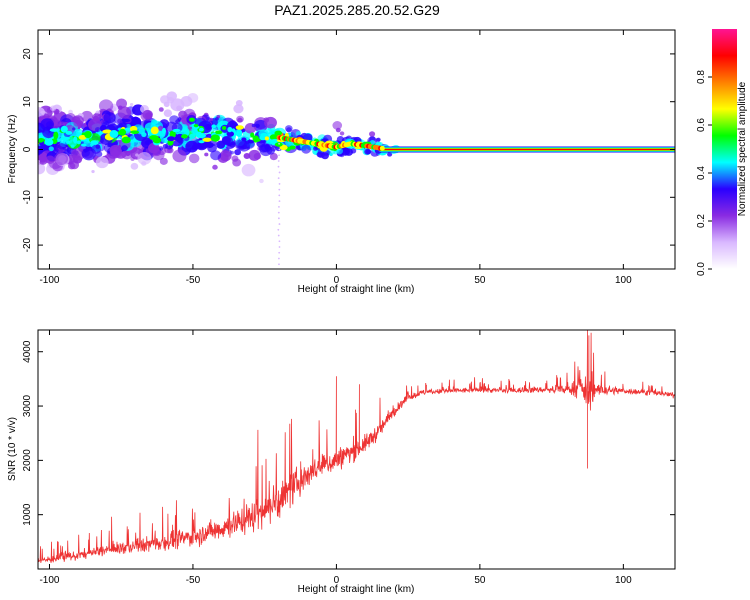 The image size is (750, 600). Describe the element at coordinates (27, 514) in the screenshot. I see `snr-y-tick-label: 1000` at that location.